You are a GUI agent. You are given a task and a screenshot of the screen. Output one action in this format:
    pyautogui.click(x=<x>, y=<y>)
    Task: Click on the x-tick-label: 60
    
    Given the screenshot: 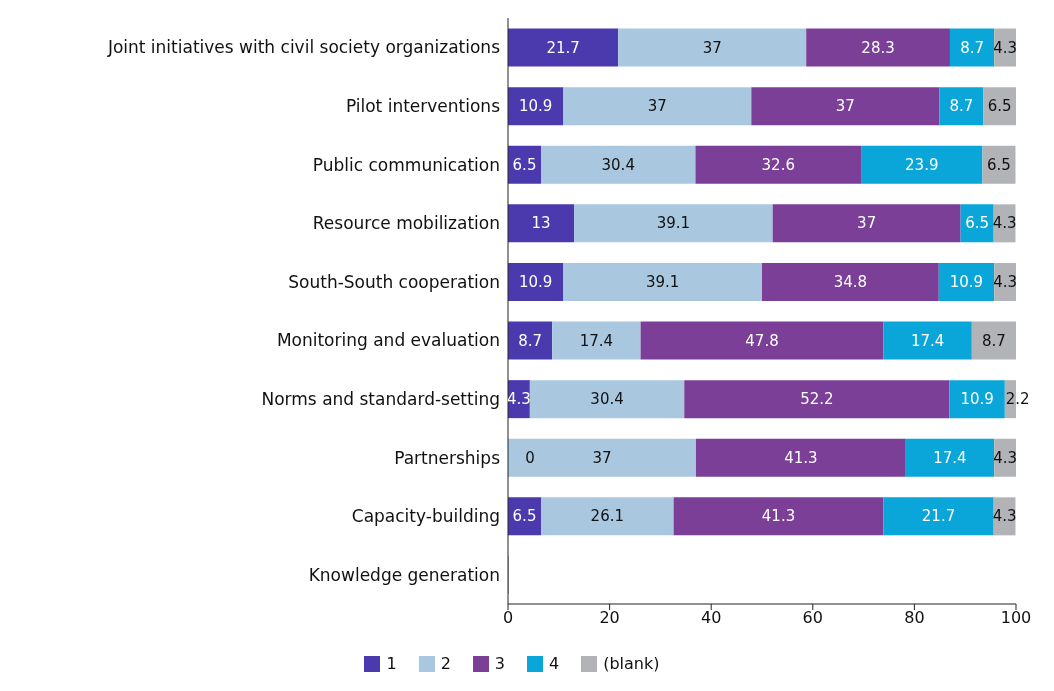 What is the action you would take?
    pyautogui.click(x=812, y=618)
    